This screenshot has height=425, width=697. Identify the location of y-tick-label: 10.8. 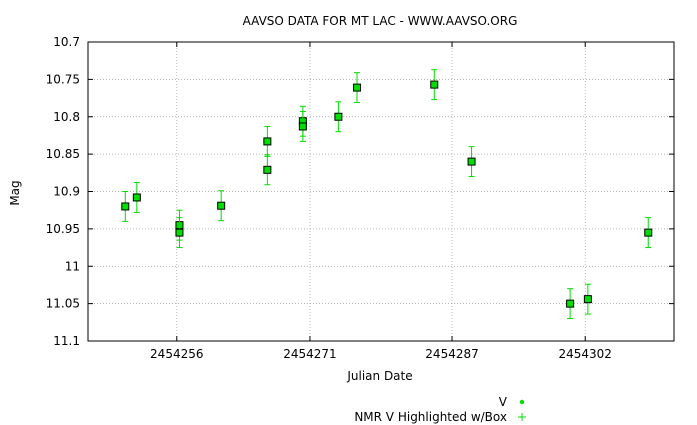
(66, 117).